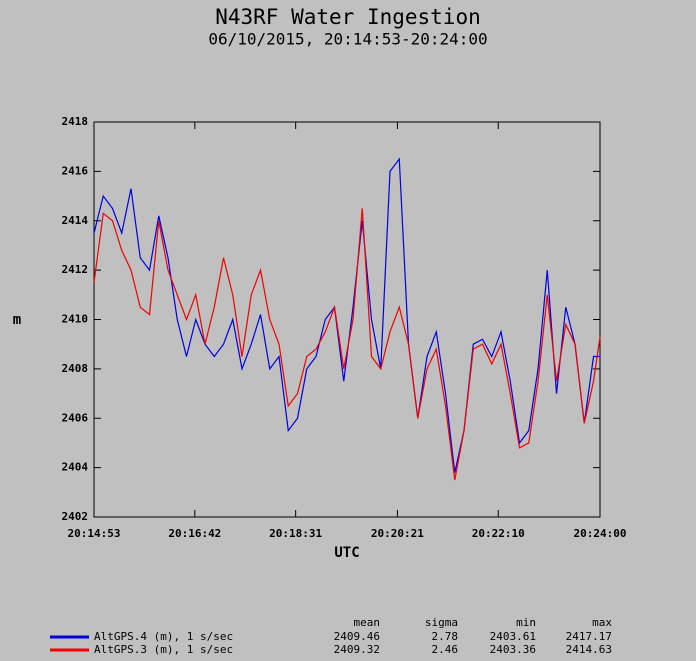 Image resolution: width=696 pixels, height=661 pixels. Describe the element at coordinates (75, 170) in the screenshot. I see `y-tick-label: 2416` at that location.